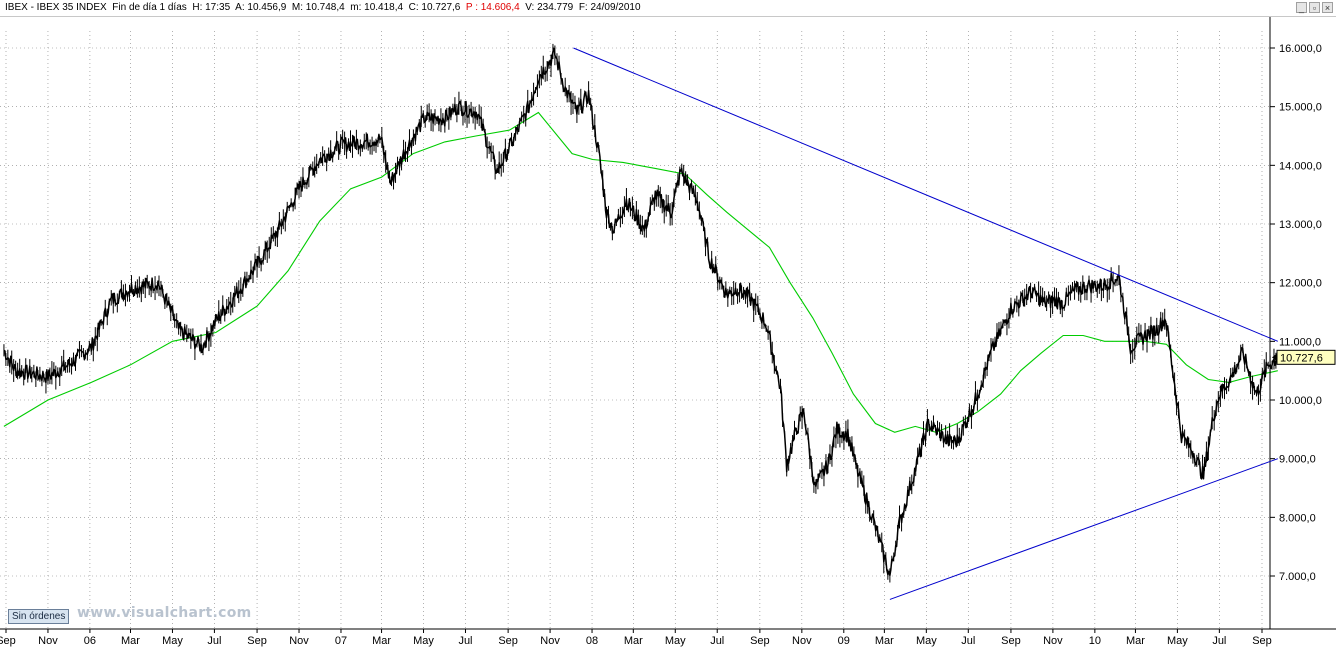  Describe the element at coordinates (1095, 641) in the screenshot. I see `x-tick-label: 10` at that location.